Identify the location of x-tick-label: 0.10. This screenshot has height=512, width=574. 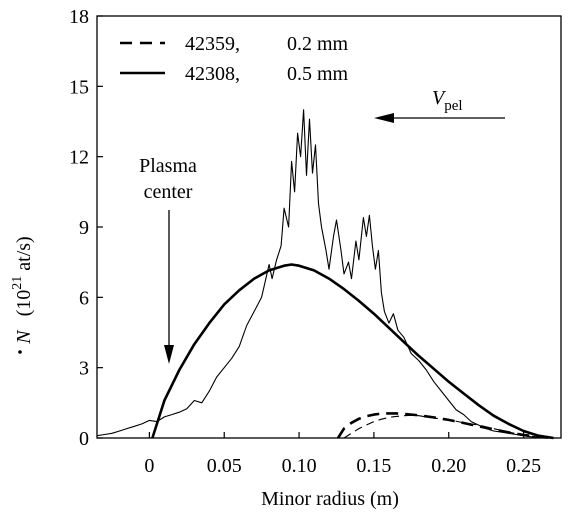
(299, 466).